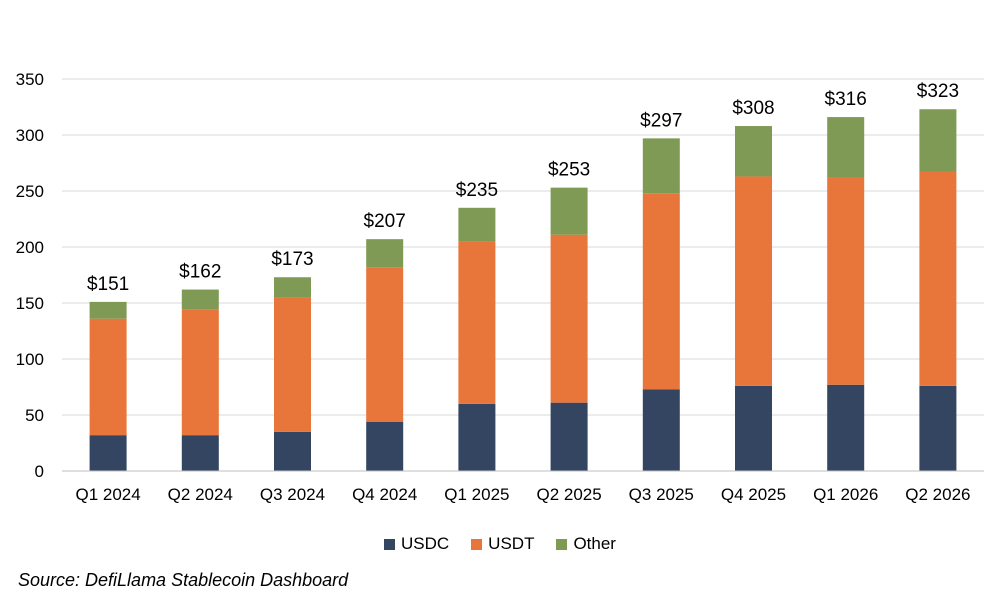 Image resolution: width=1000 pixels, height=602 pixels. What do you see at coordinates (292, 259) in the screenshot?
I see `total-label: $173` at bounding box center [292, 259].